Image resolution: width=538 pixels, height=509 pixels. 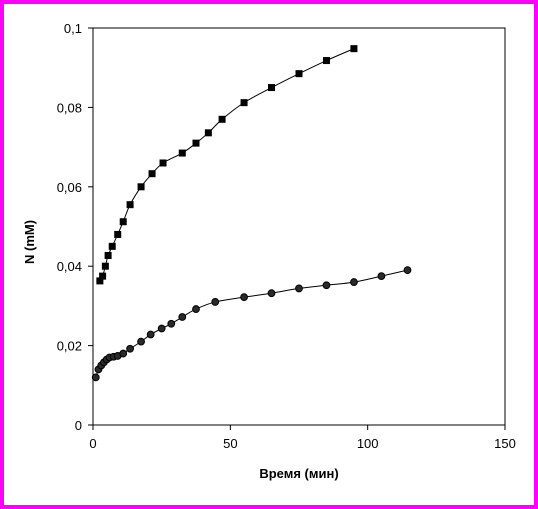 I want to click on y-axis-title: N (mM), so click(x=29, y=242).